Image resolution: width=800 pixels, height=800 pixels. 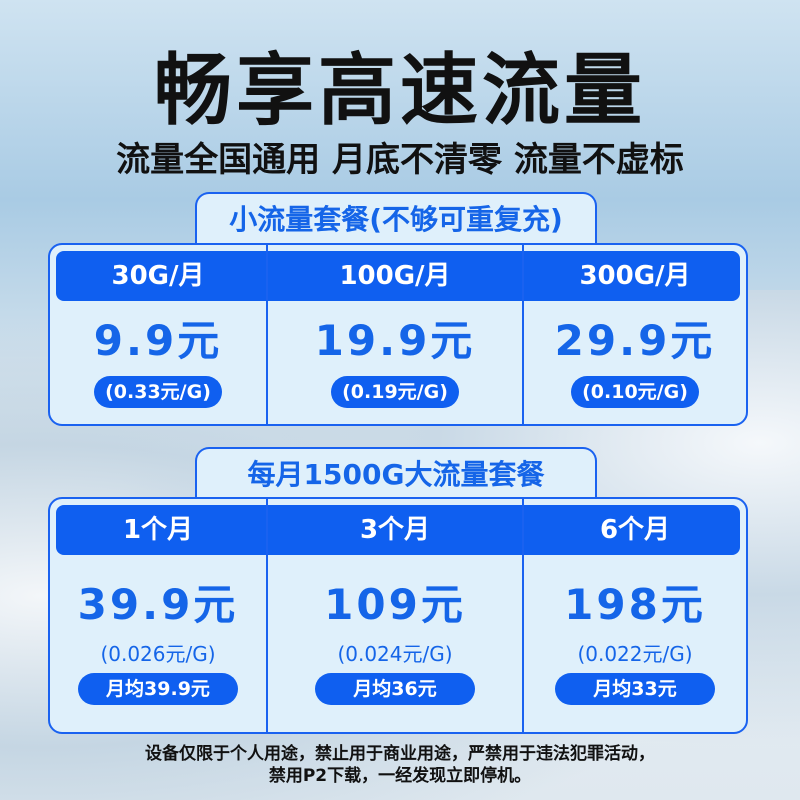 I want to click on per-gb-text: (0.024元/G), so click(x=395, y=654).